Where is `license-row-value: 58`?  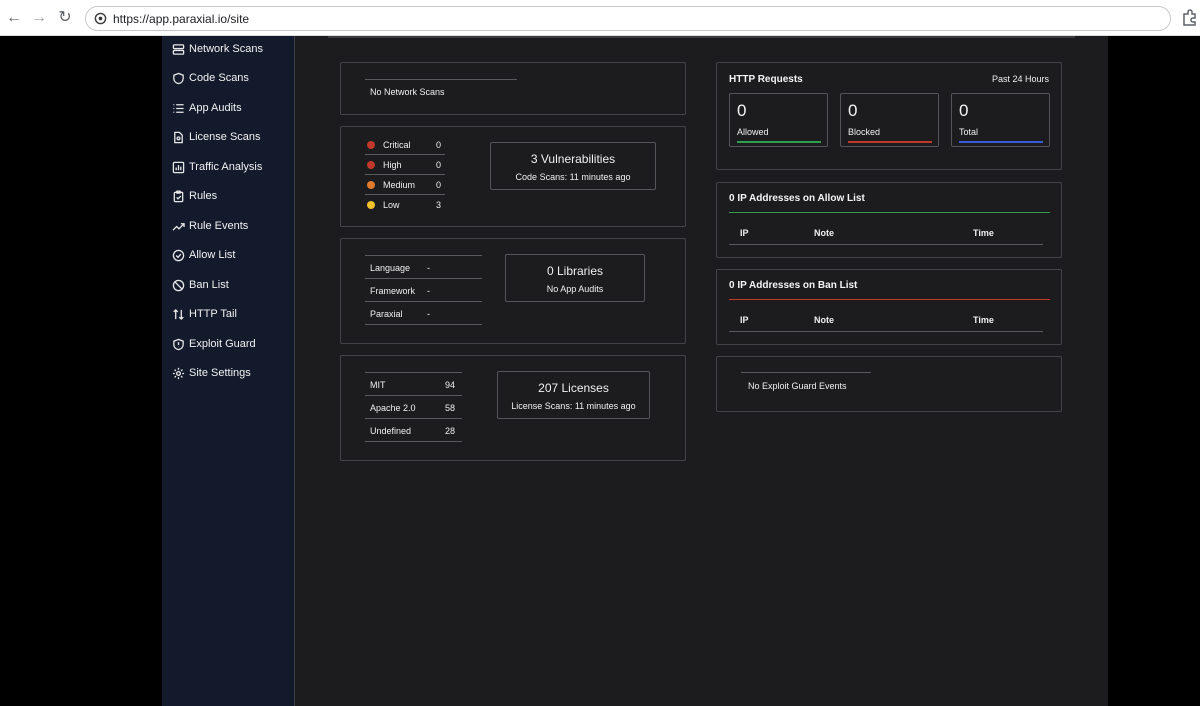 license-row-value: 58 is located at coordinates (450, 408).